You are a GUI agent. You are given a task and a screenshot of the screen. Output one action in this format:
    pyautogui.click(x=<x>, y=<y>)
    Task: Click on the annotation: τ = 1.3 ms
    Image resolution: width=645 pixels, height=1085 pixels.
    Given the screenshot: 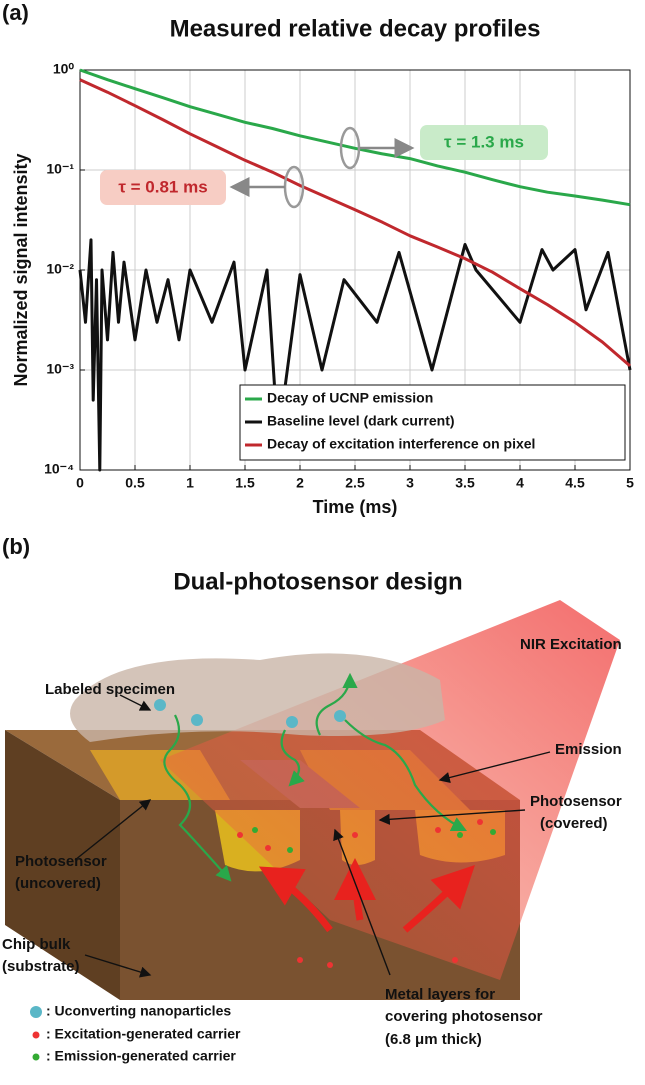 What is the action you would take?
    pyautogui.click(x=484, y=141)
    